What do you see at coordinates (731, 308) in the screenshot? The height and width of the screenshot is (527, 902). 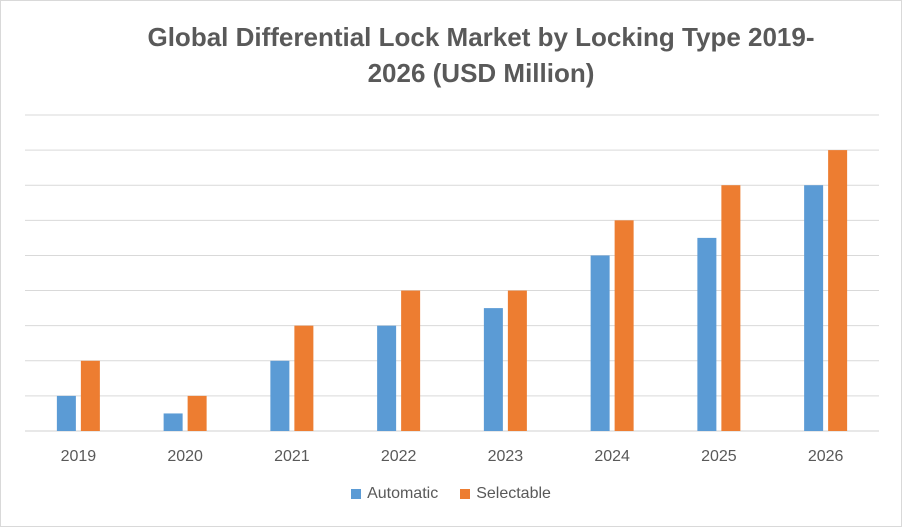 I see `bar-selectable-2025` at bounding box center [731, 308].